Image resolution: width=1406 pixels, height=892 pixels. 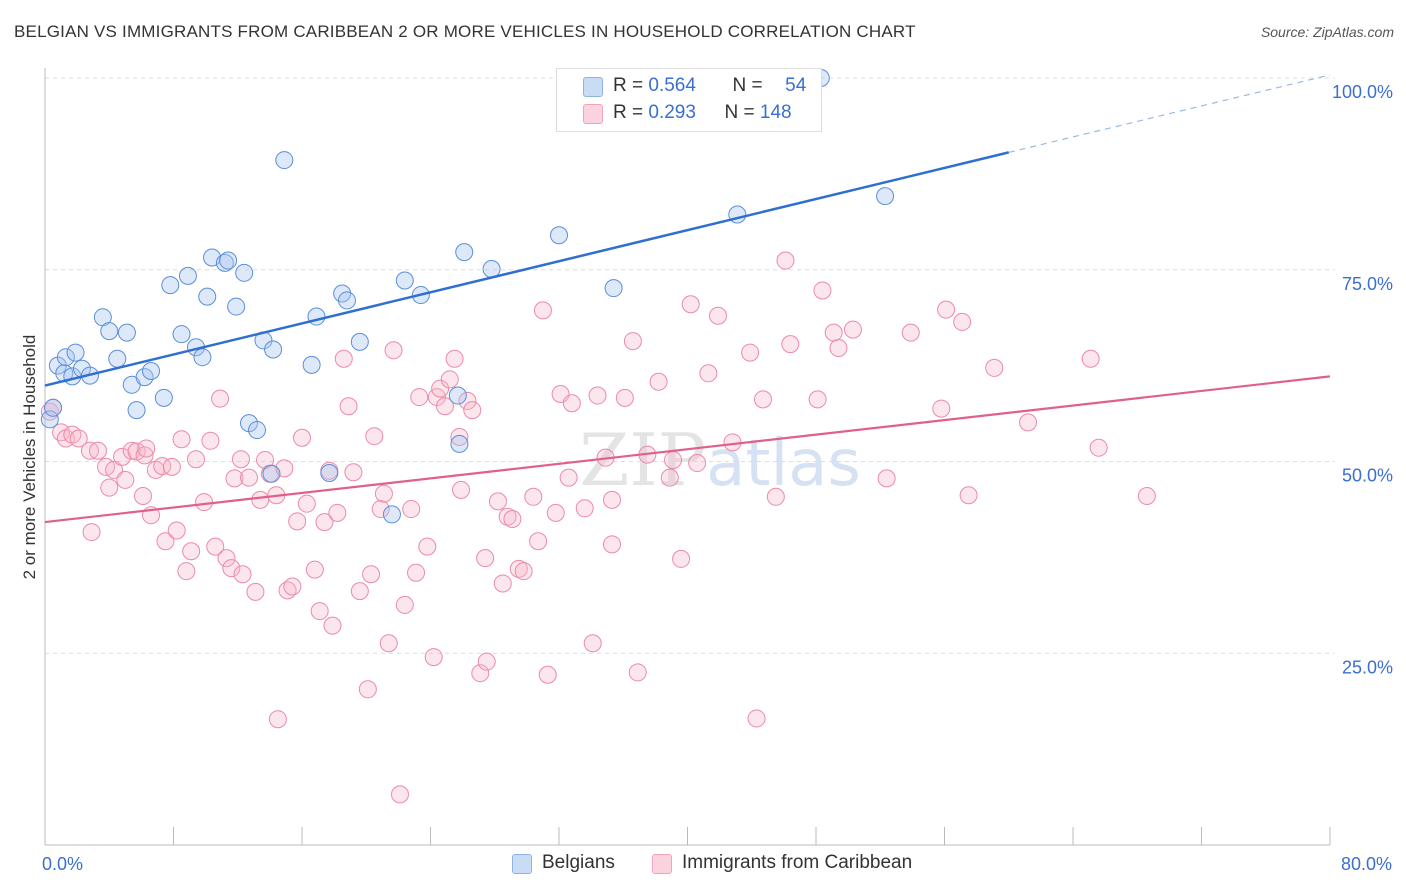 I want to click on belgian-trend-extension, so click(x=1169, y=113).